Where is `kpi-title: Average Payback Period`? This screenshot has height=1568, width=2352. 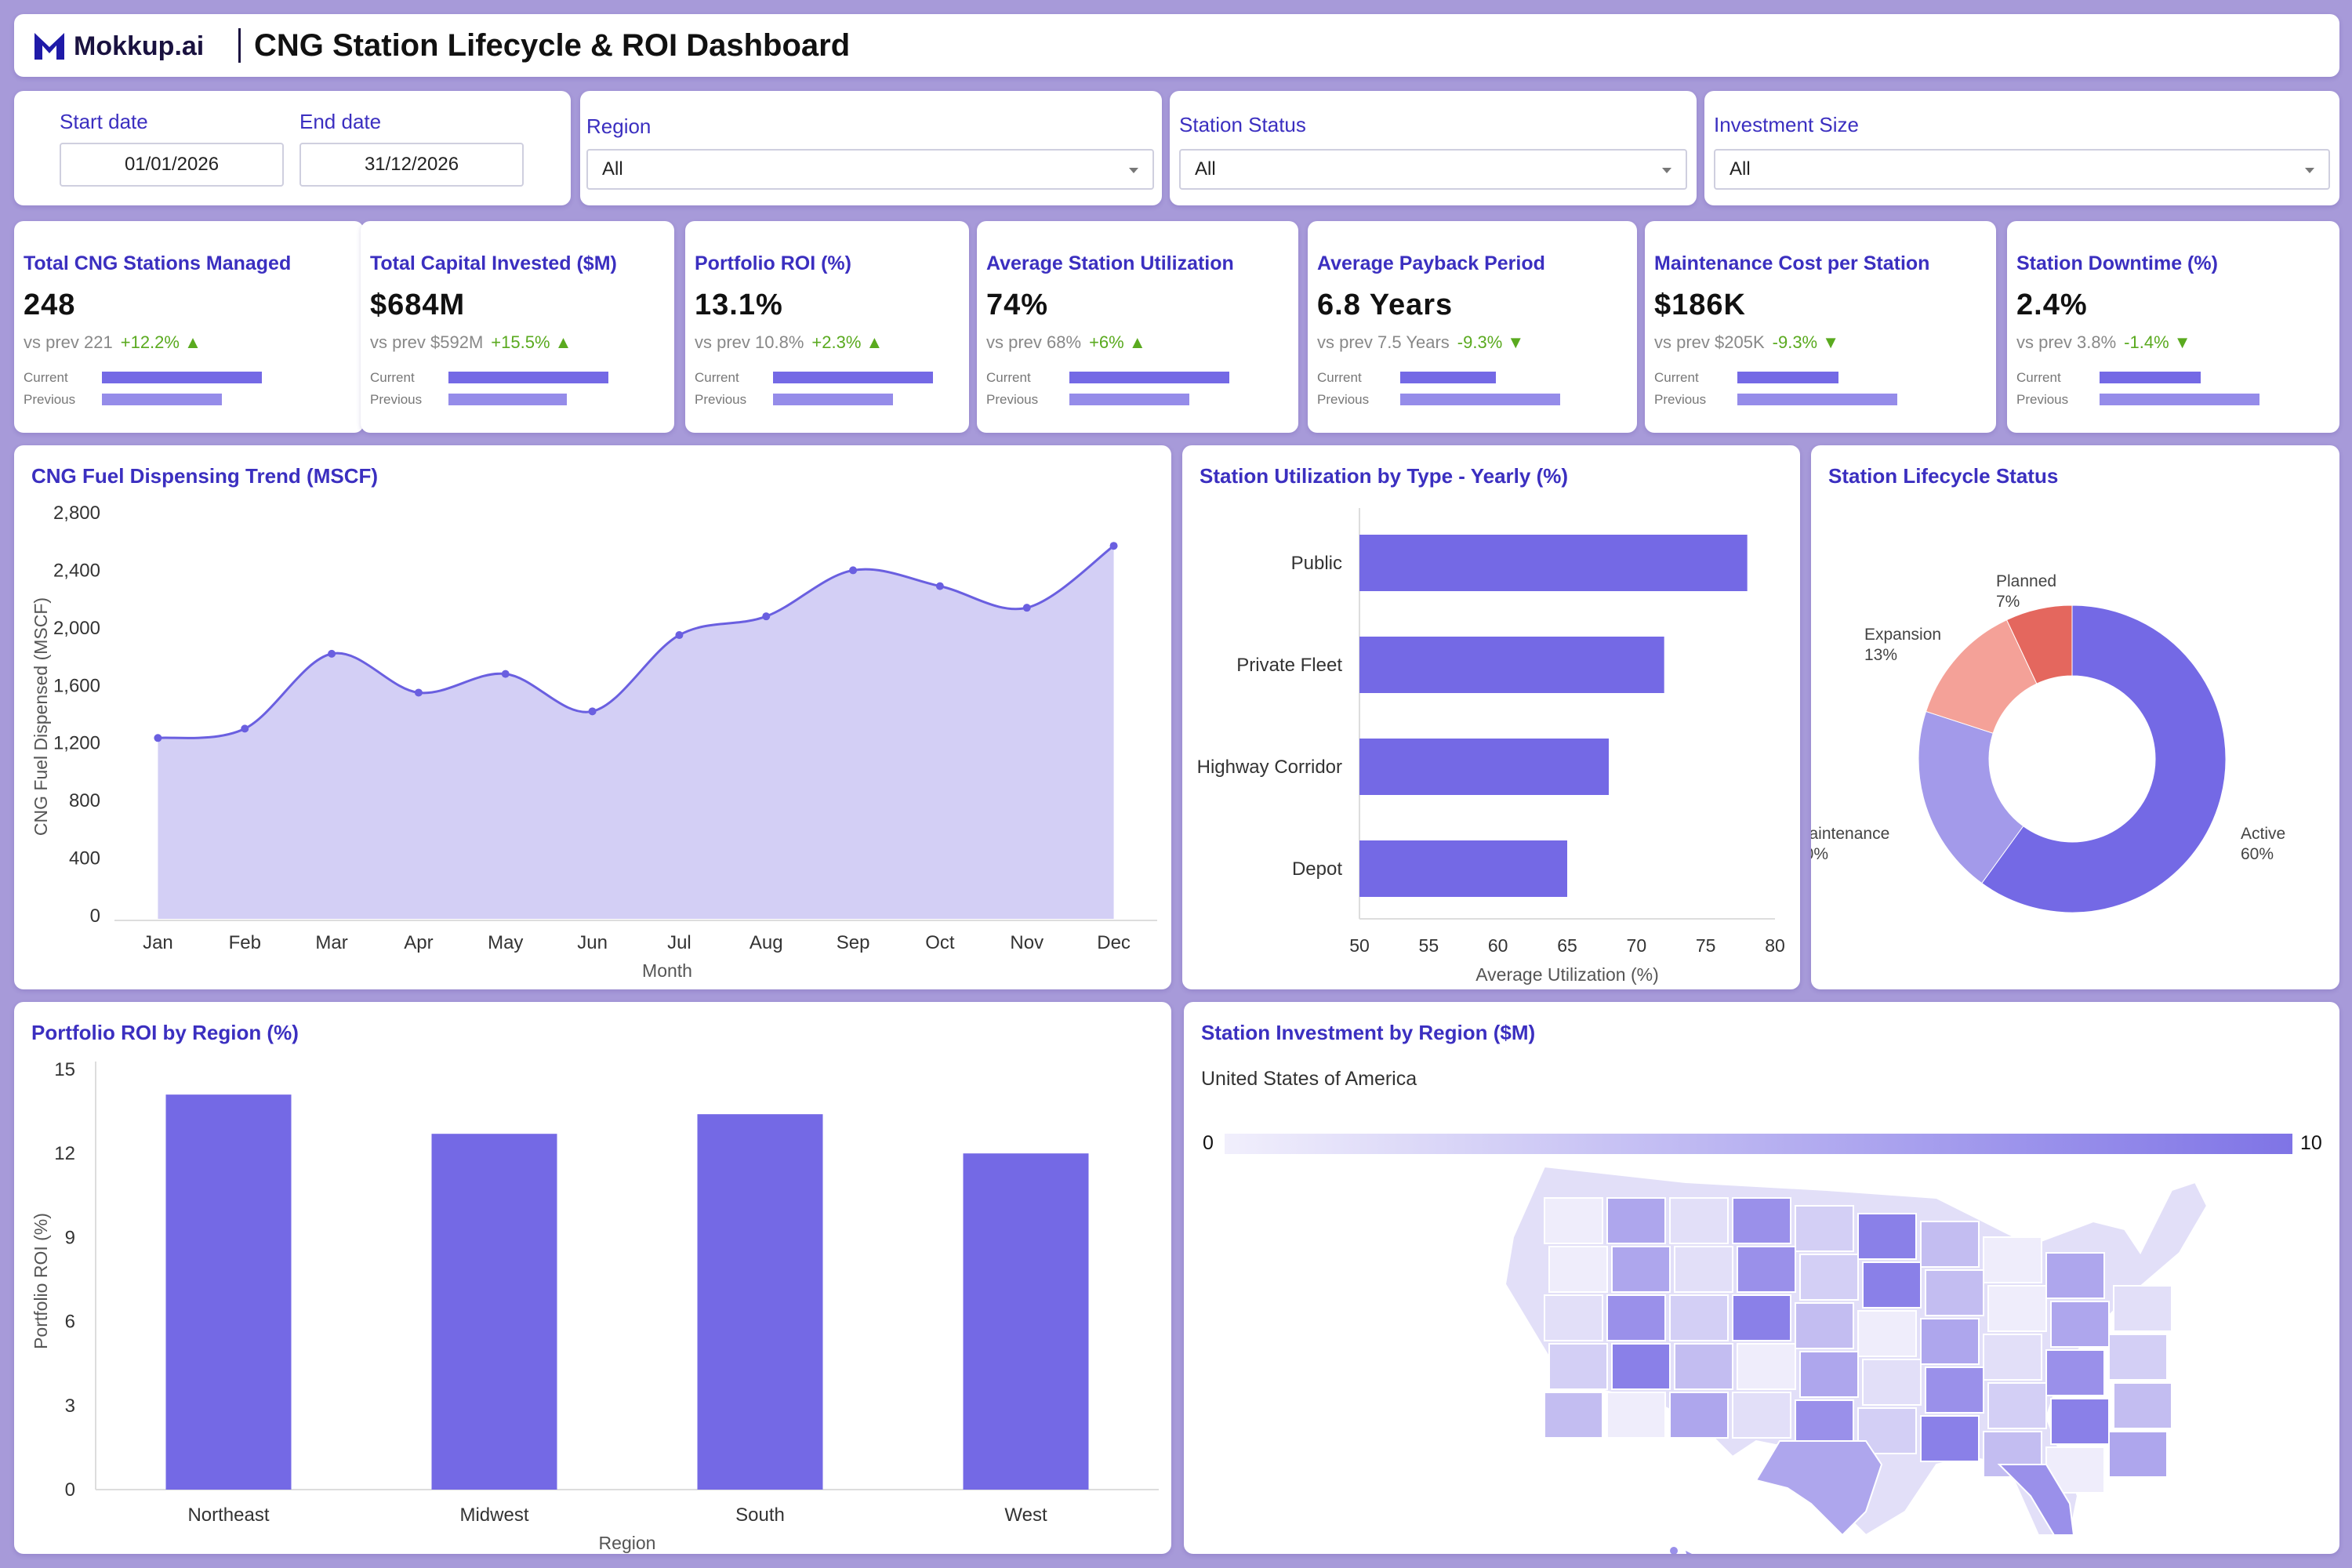
kpi-title: Average Payback Period is located at coordinates (1431, 263).